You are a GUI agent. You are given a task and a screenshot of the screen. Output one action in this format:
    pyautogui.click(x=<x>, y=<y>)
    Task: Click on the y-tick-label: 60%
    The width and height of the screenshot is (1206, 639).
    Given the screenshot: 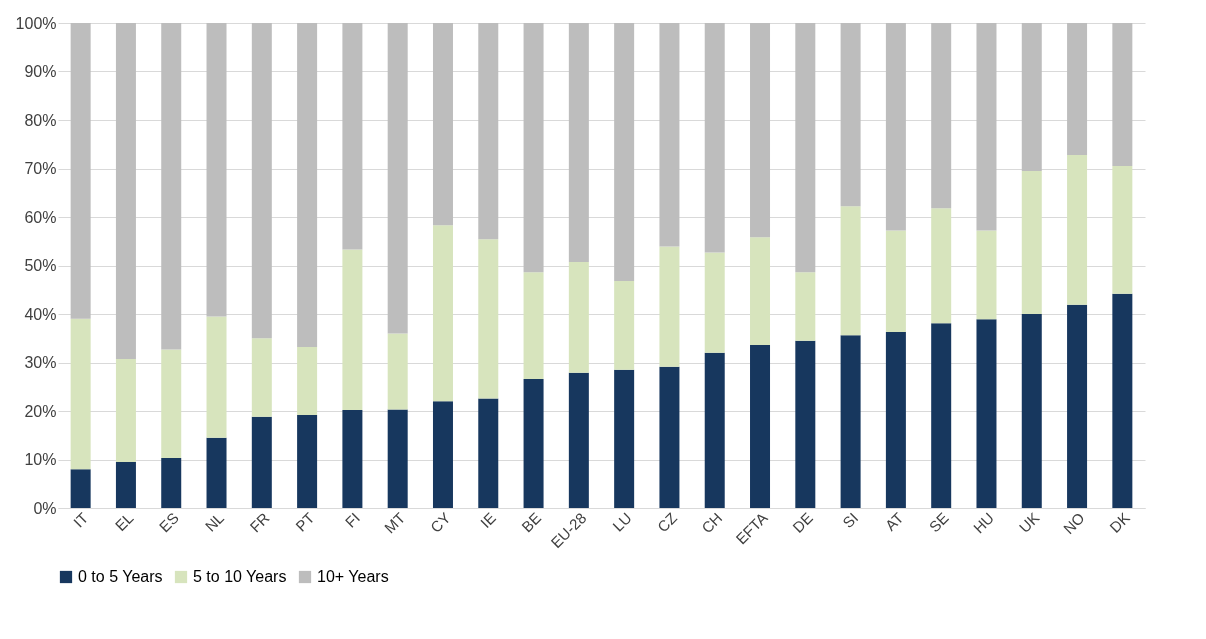 What is the action you would take?
    pyautogui.click(x=40, y=217)
    